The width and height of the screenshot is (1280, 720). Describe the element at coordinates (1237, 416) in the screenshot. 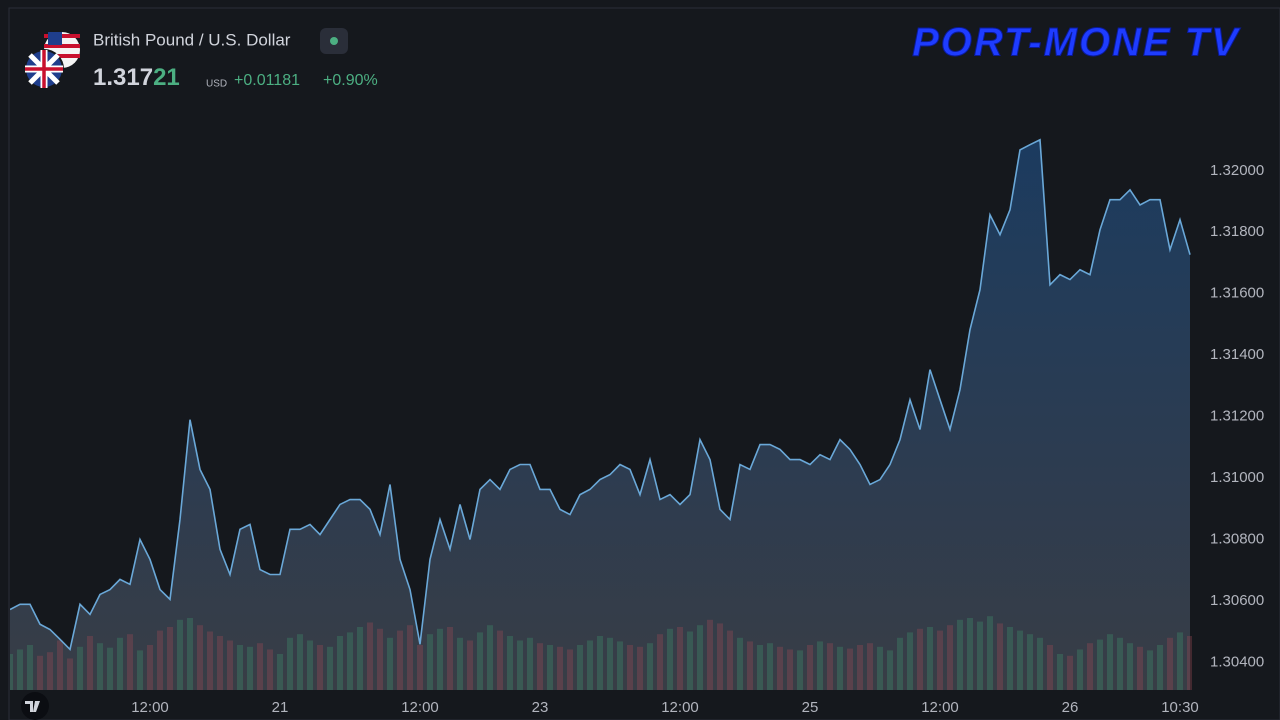

I see `y-tick-label: 1.31200` at that location.